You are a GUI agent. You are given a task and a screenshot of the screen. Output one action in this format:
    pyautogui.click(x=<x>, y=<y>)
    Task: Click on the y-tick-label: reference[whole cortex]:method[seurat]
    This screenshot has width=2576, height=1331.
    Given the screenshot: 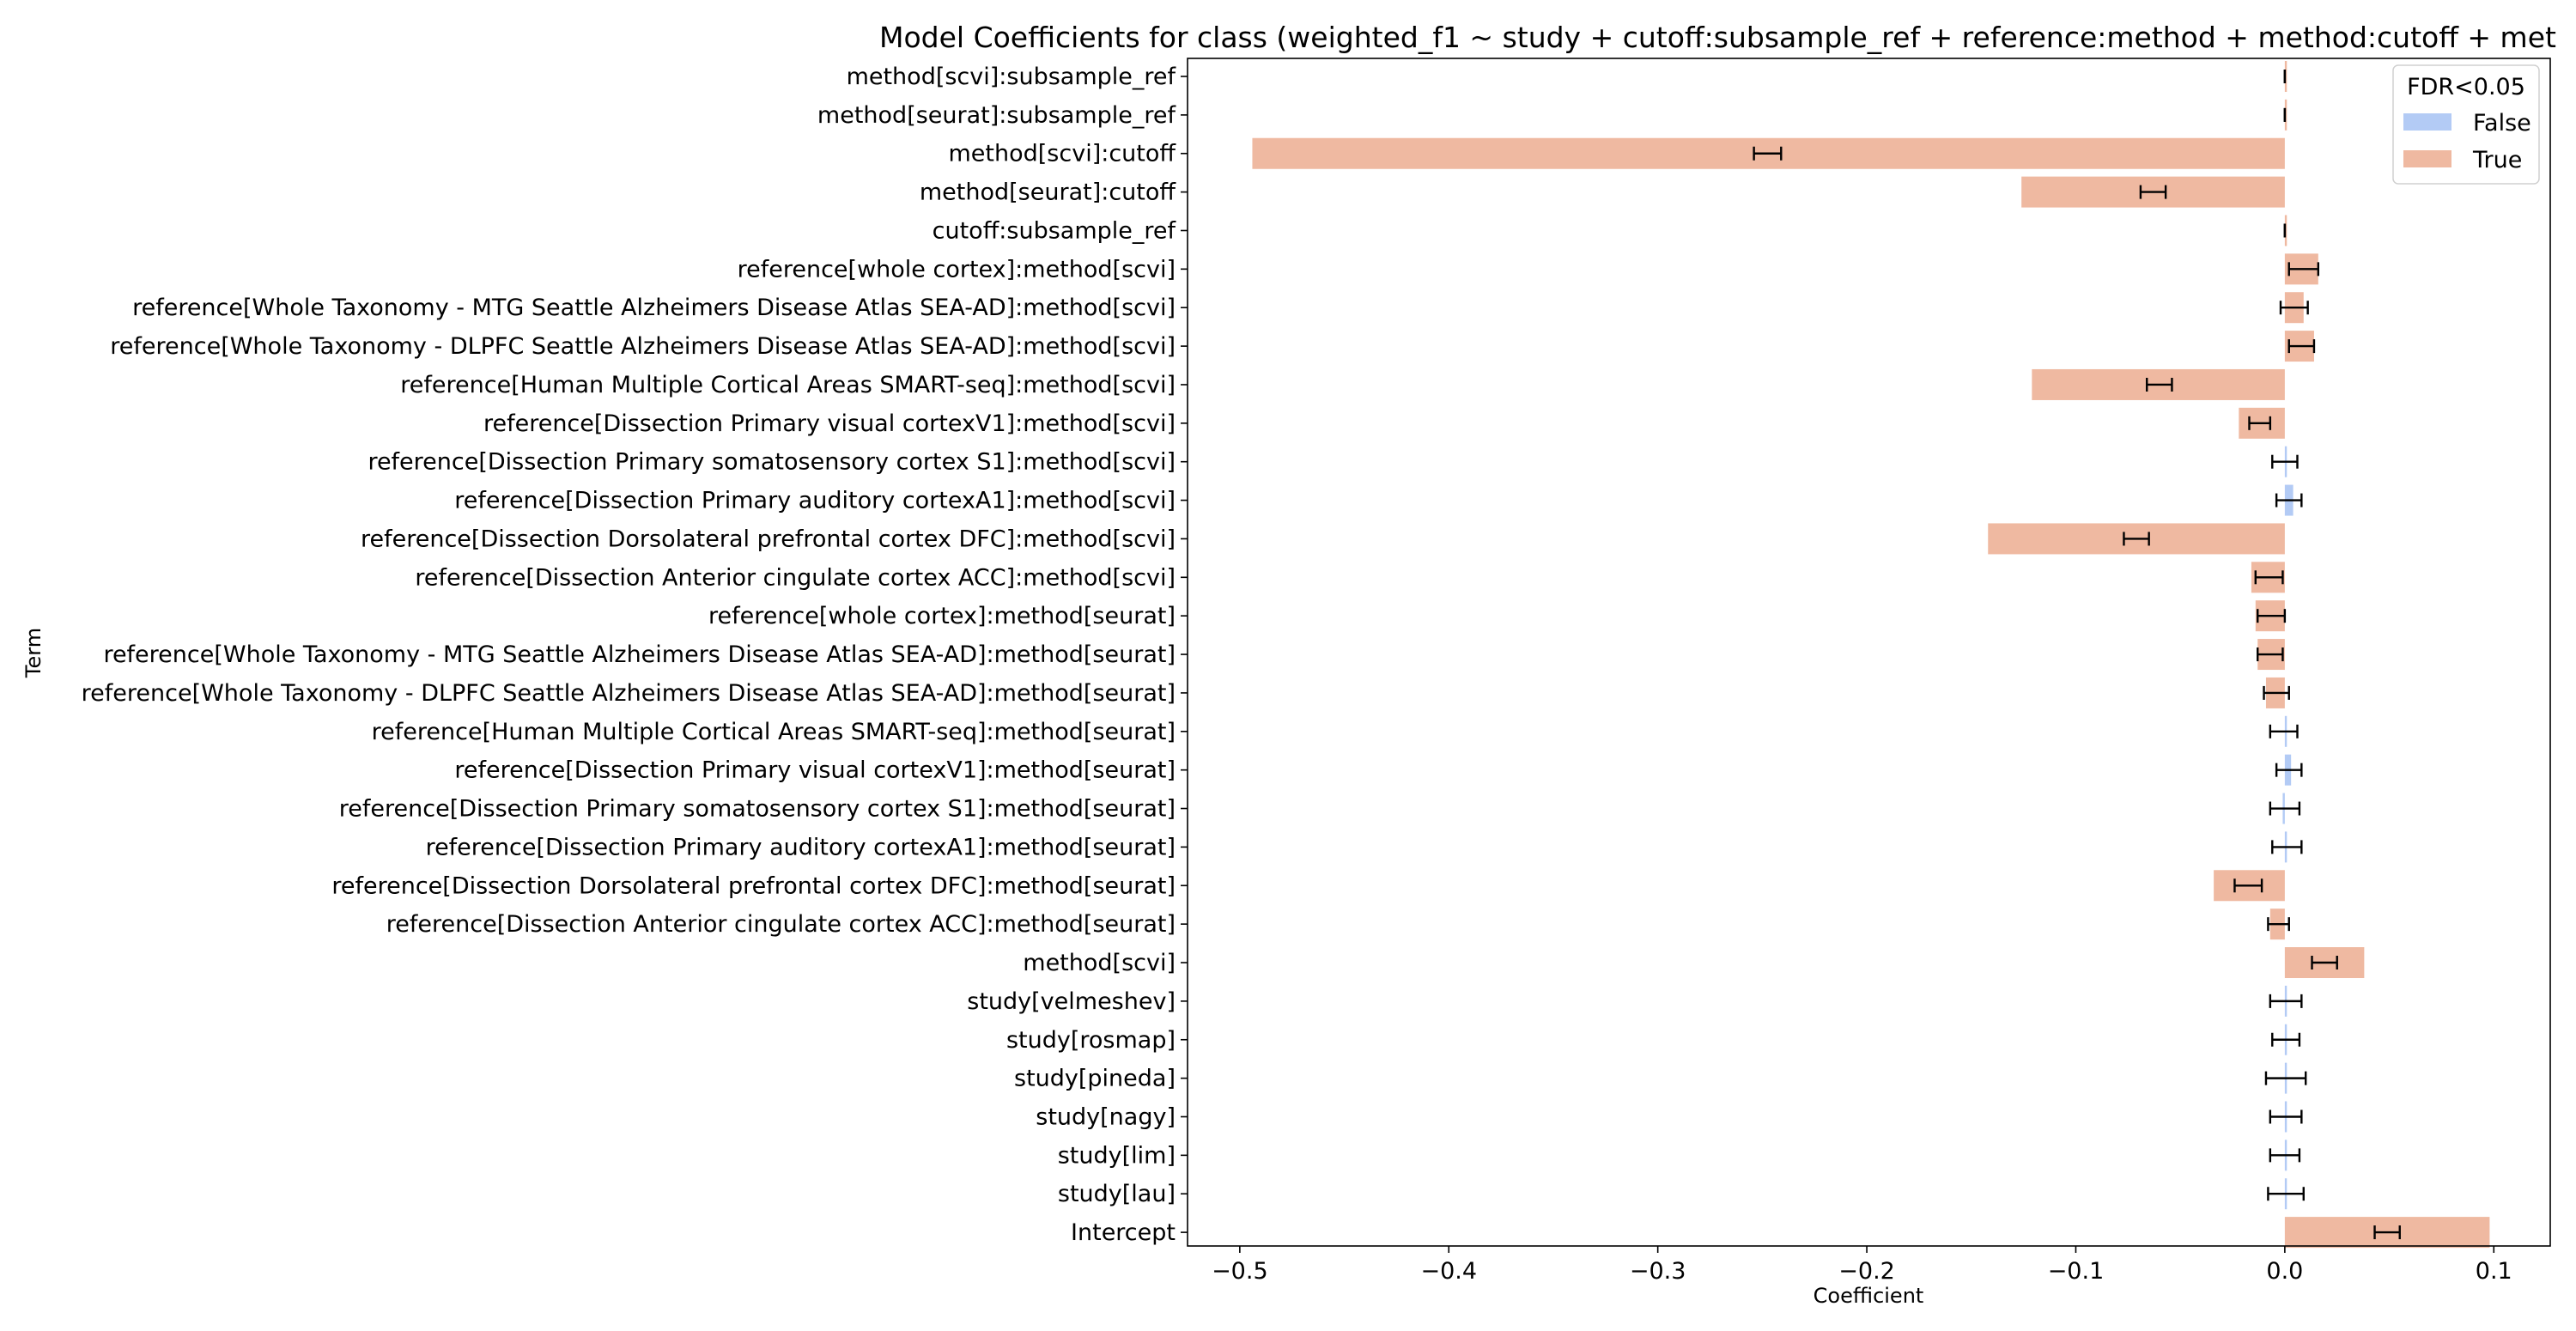 What is the action you would take?
    pyautogui.click(x=942, y=616)
    